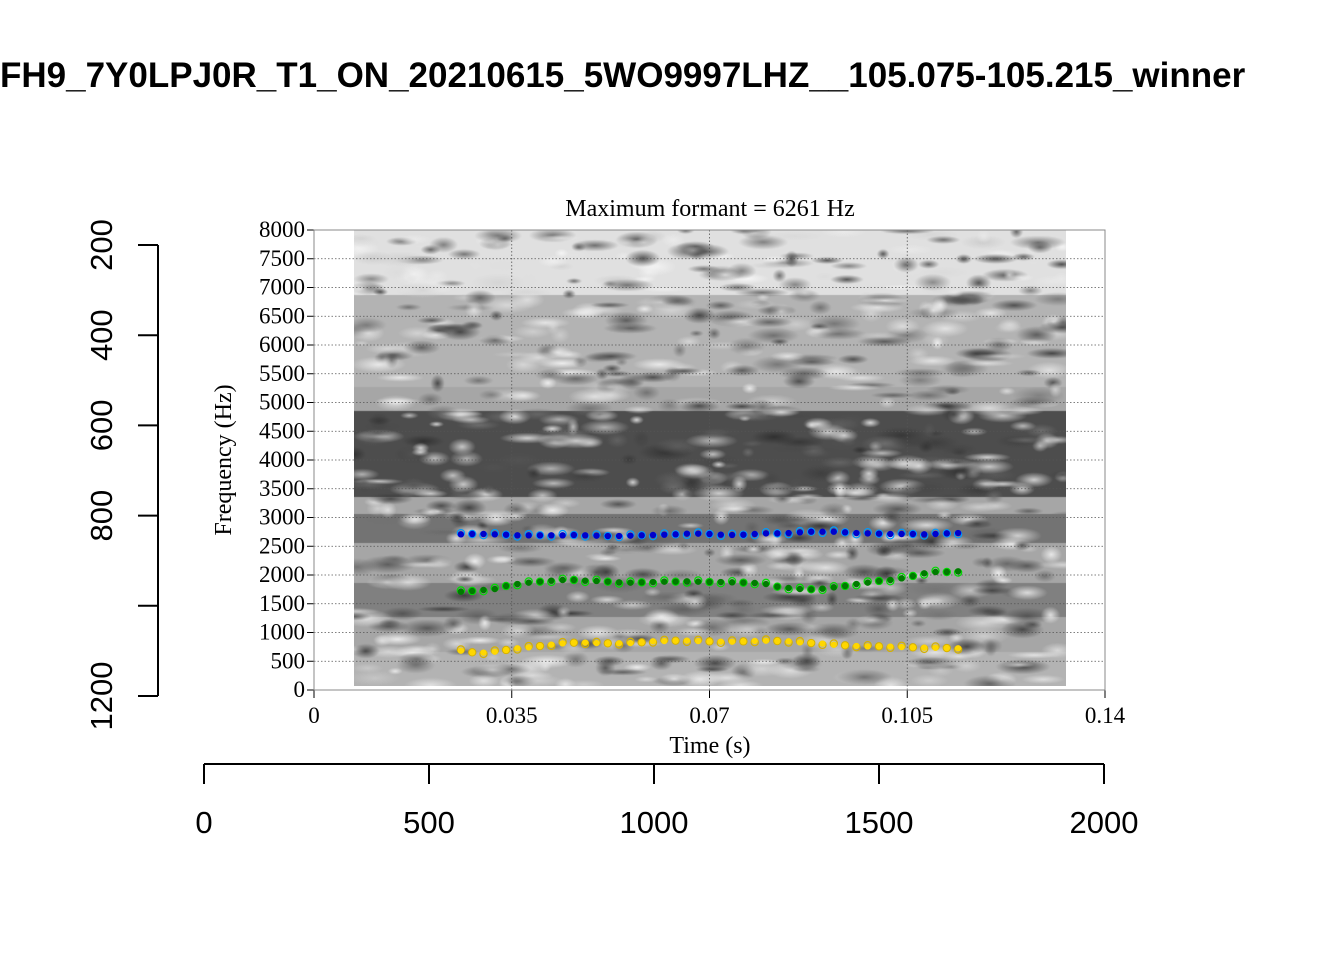  What do you see at coordinates (709, 715) in the screenshot?
I see `x-tick-label: 0.07` at bounding box center [709, 715].